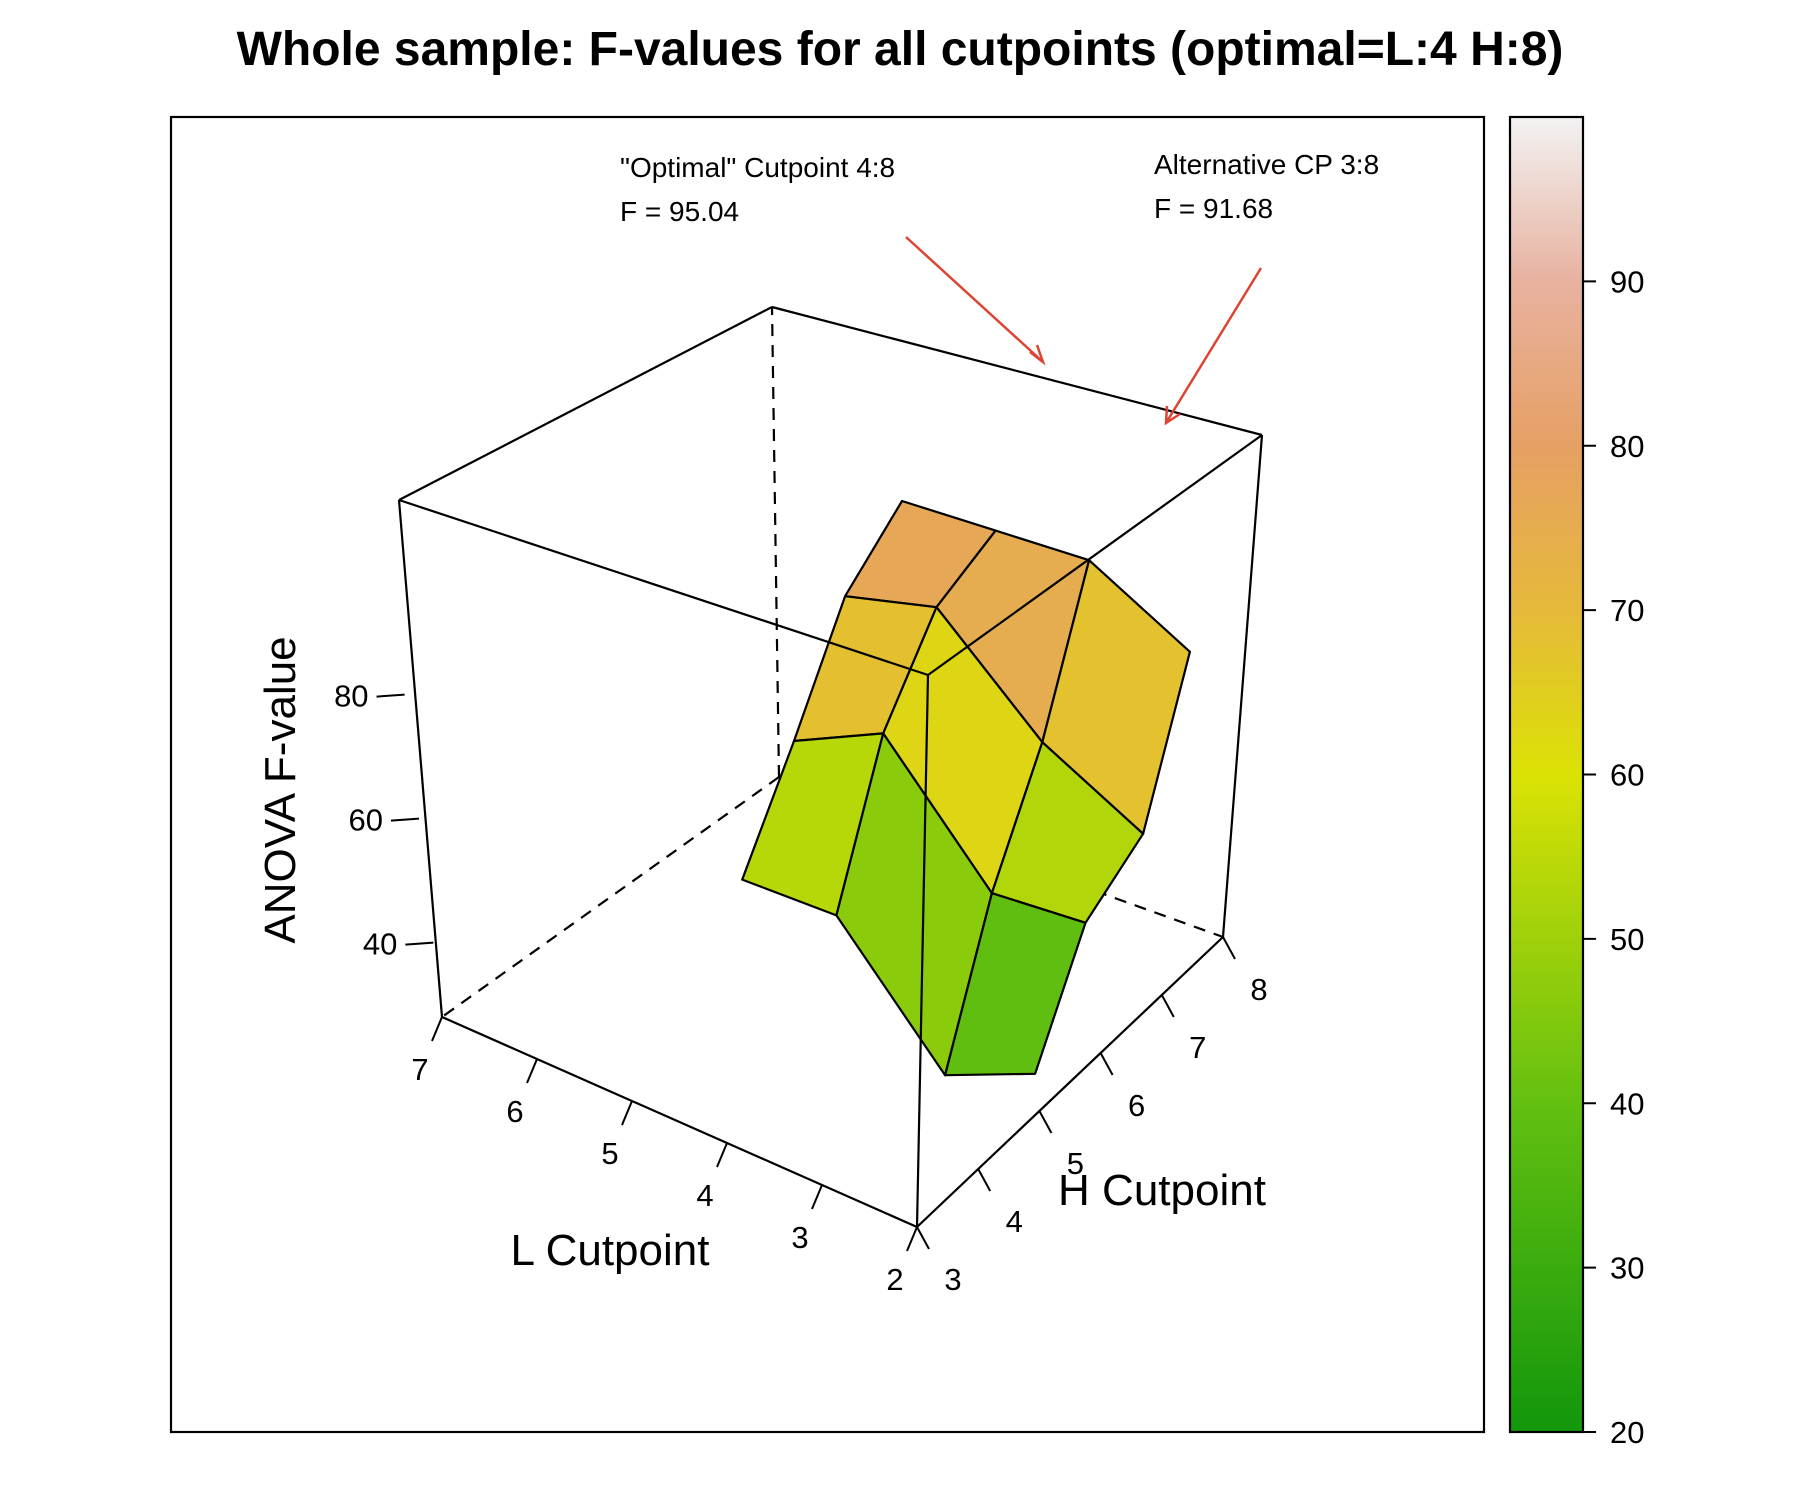  I want to click on x-tick-label: 2, so click(894, 1279).